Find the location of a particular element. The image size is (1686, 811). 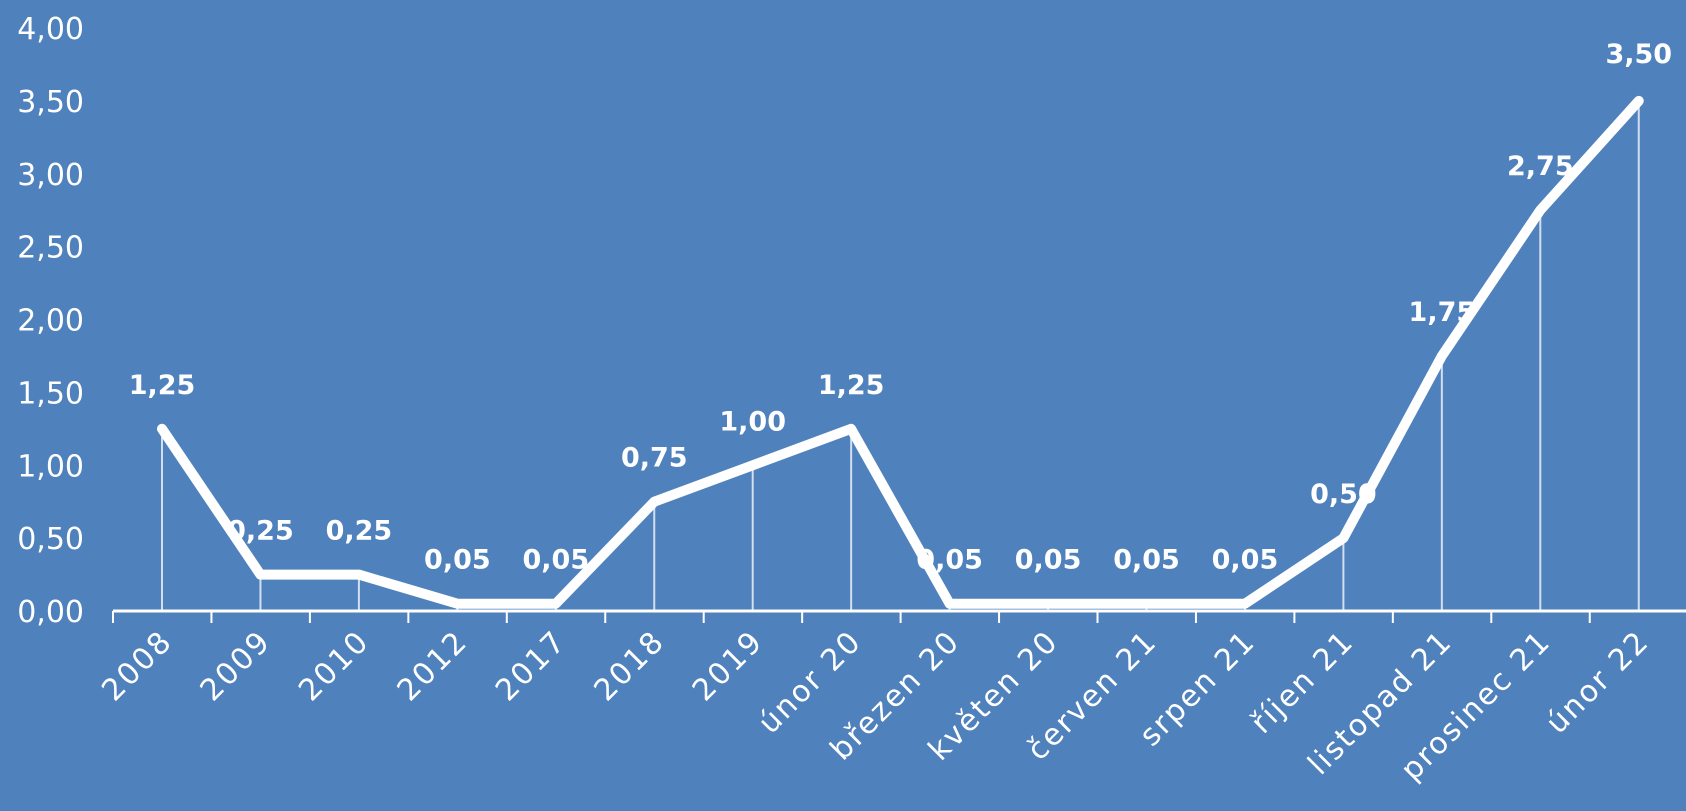

x-tick-label: 2019 is located at coordinates (728, 666).